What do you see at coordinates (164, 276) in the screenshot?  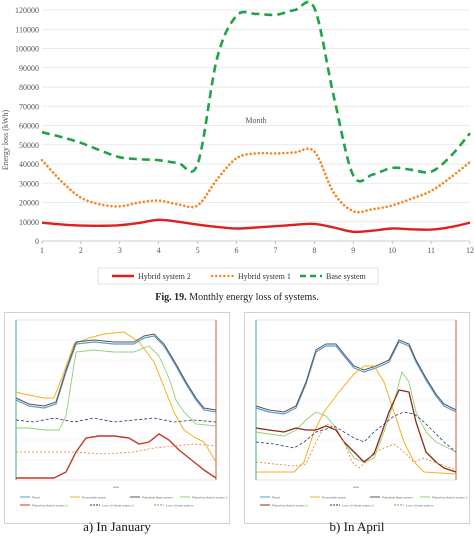 I see `legend-label-hybrid-system-2: Hybrid system 2` at bounding box center [164, 276].